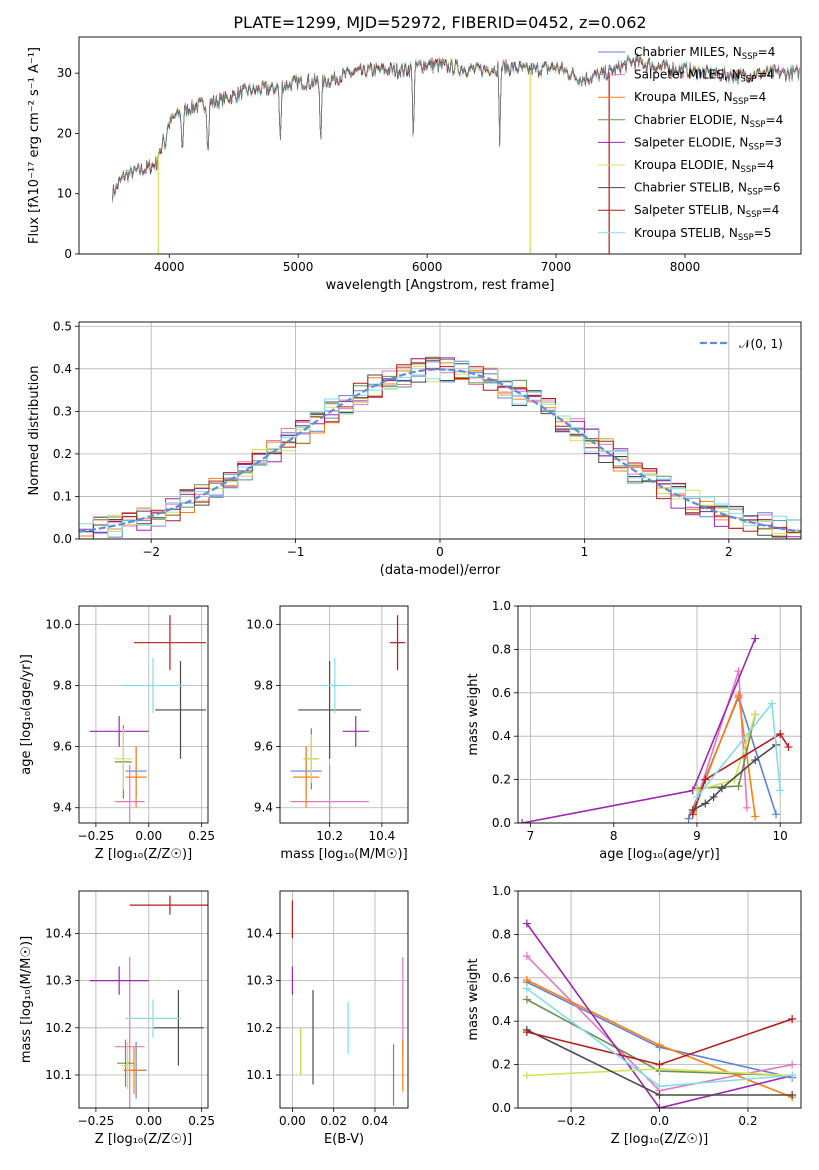 The image size is (819, 1170). What do you see at coordinates (333, 1121) in the screenshot?
I see `x-tick-label: 0.02` at bounding box center [333, 1121].